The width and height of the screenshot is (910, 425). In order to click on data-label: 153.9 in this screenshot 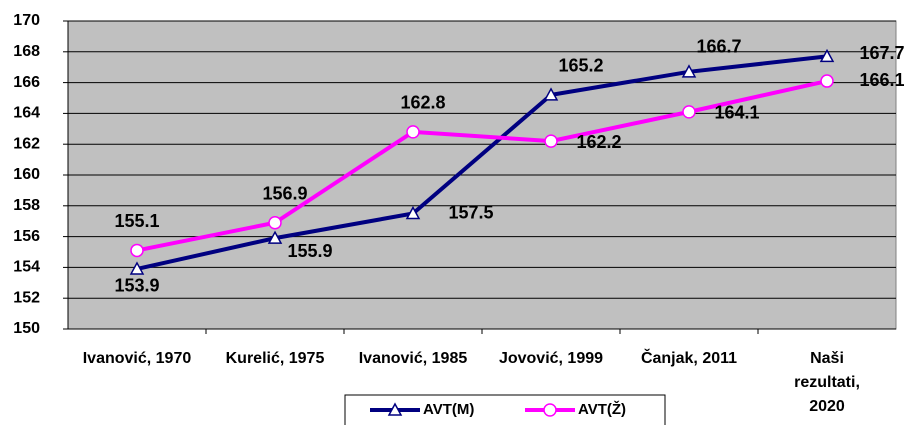, I will do `click(136, 286)`.